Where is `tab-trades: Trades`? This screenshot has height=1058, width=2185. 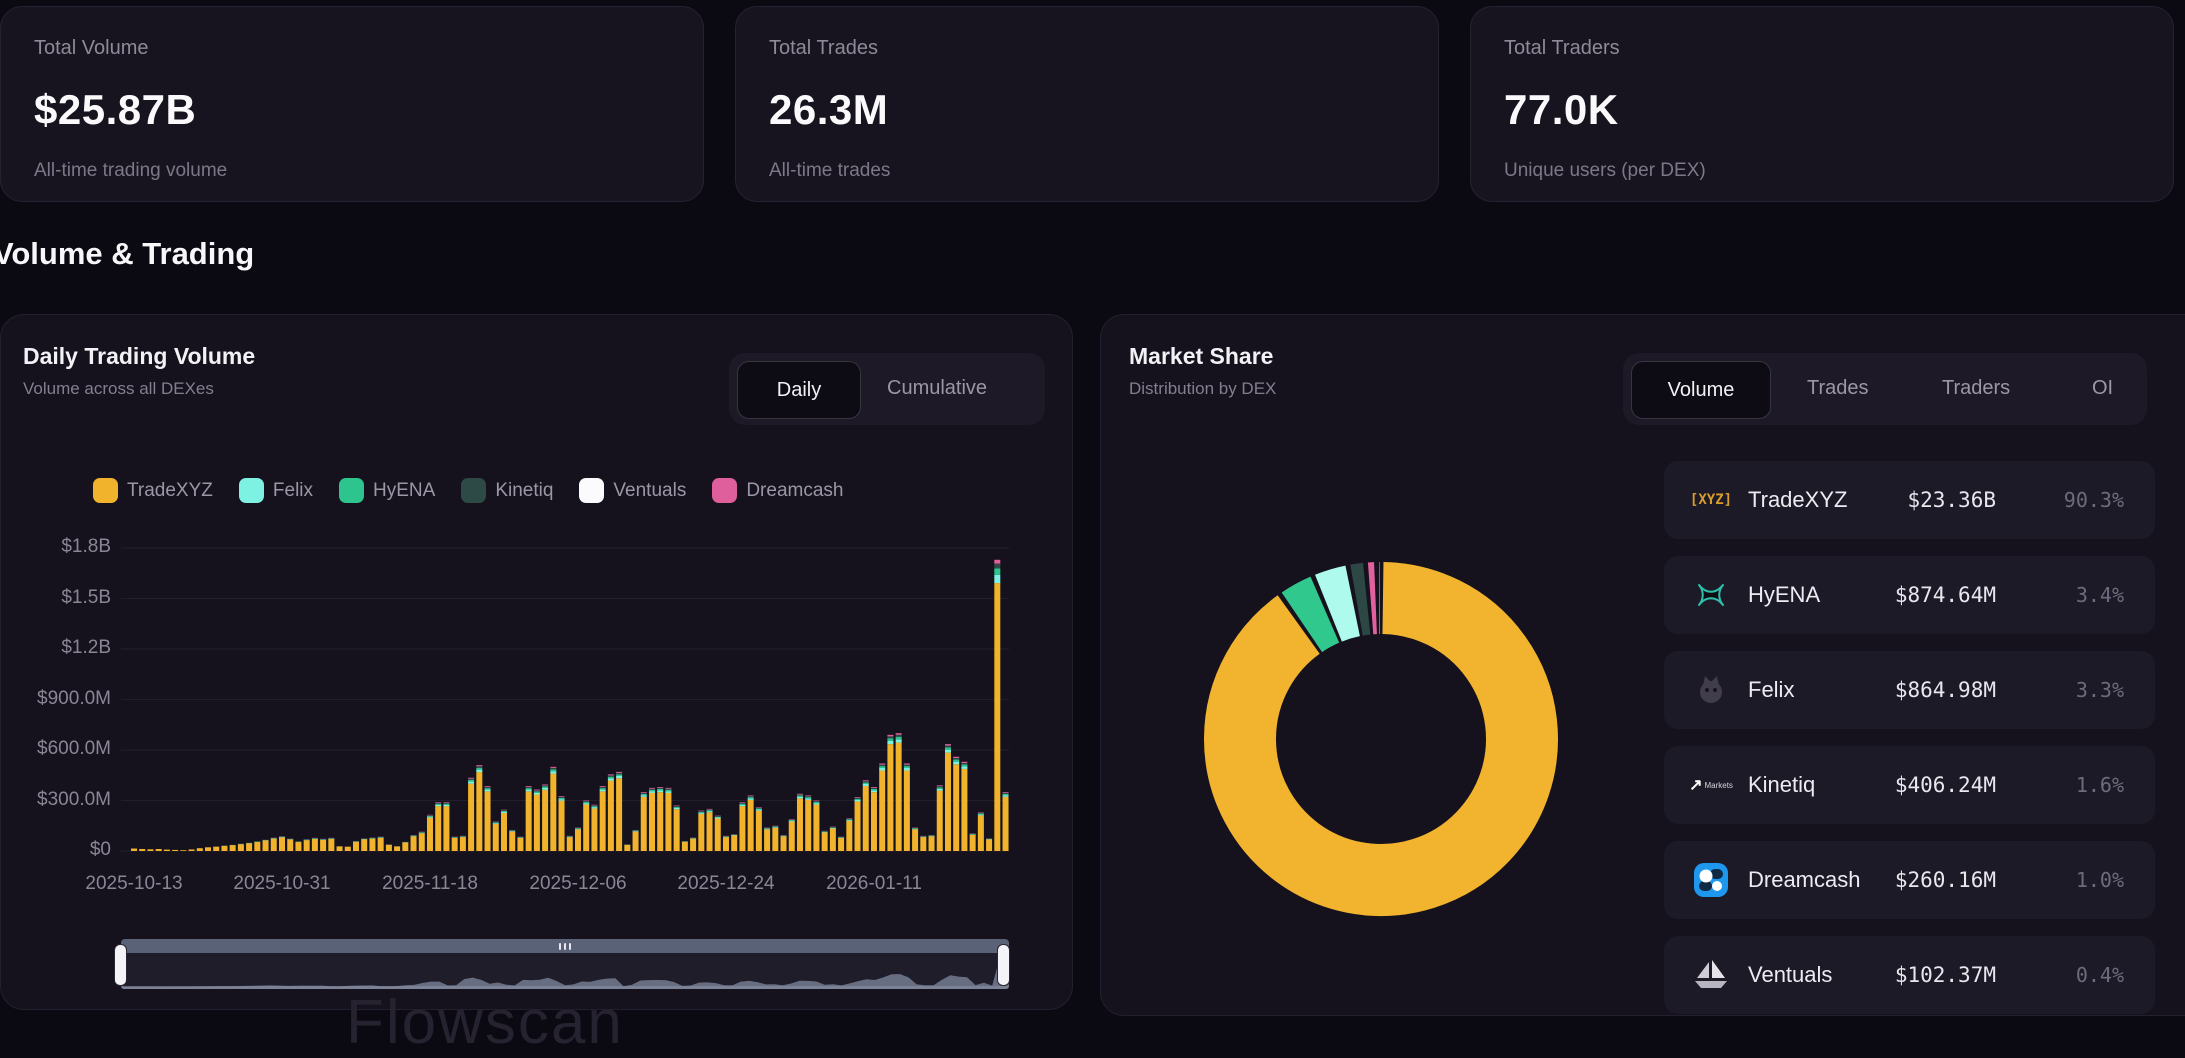
tab-trades: Trades is located at coordinates (1838, 388).